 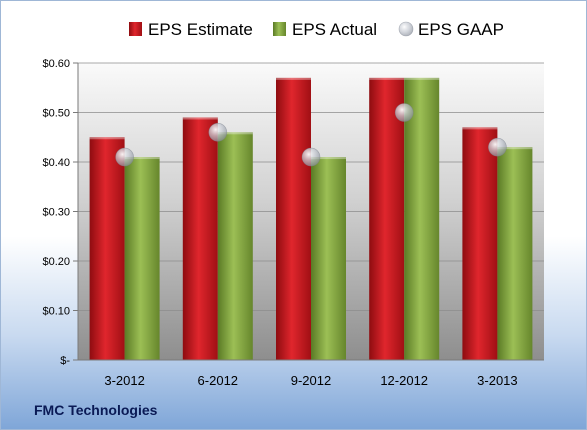 What do you see at coordinates (461, 29) in the screenshot?
I see `legend-eps-gaap-label: EPS GAAP` at bounding box center [461, 29].